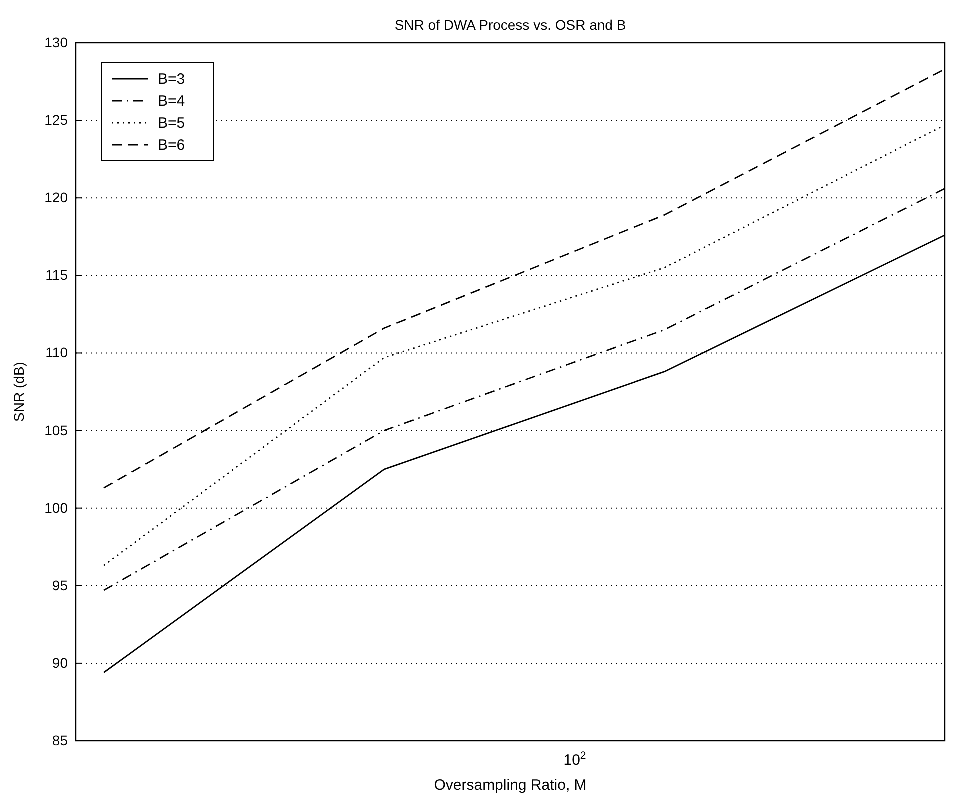  Describe the element at coordinates (57, 275) in the screenshot. I see `y-tick-label: 115` at that location.